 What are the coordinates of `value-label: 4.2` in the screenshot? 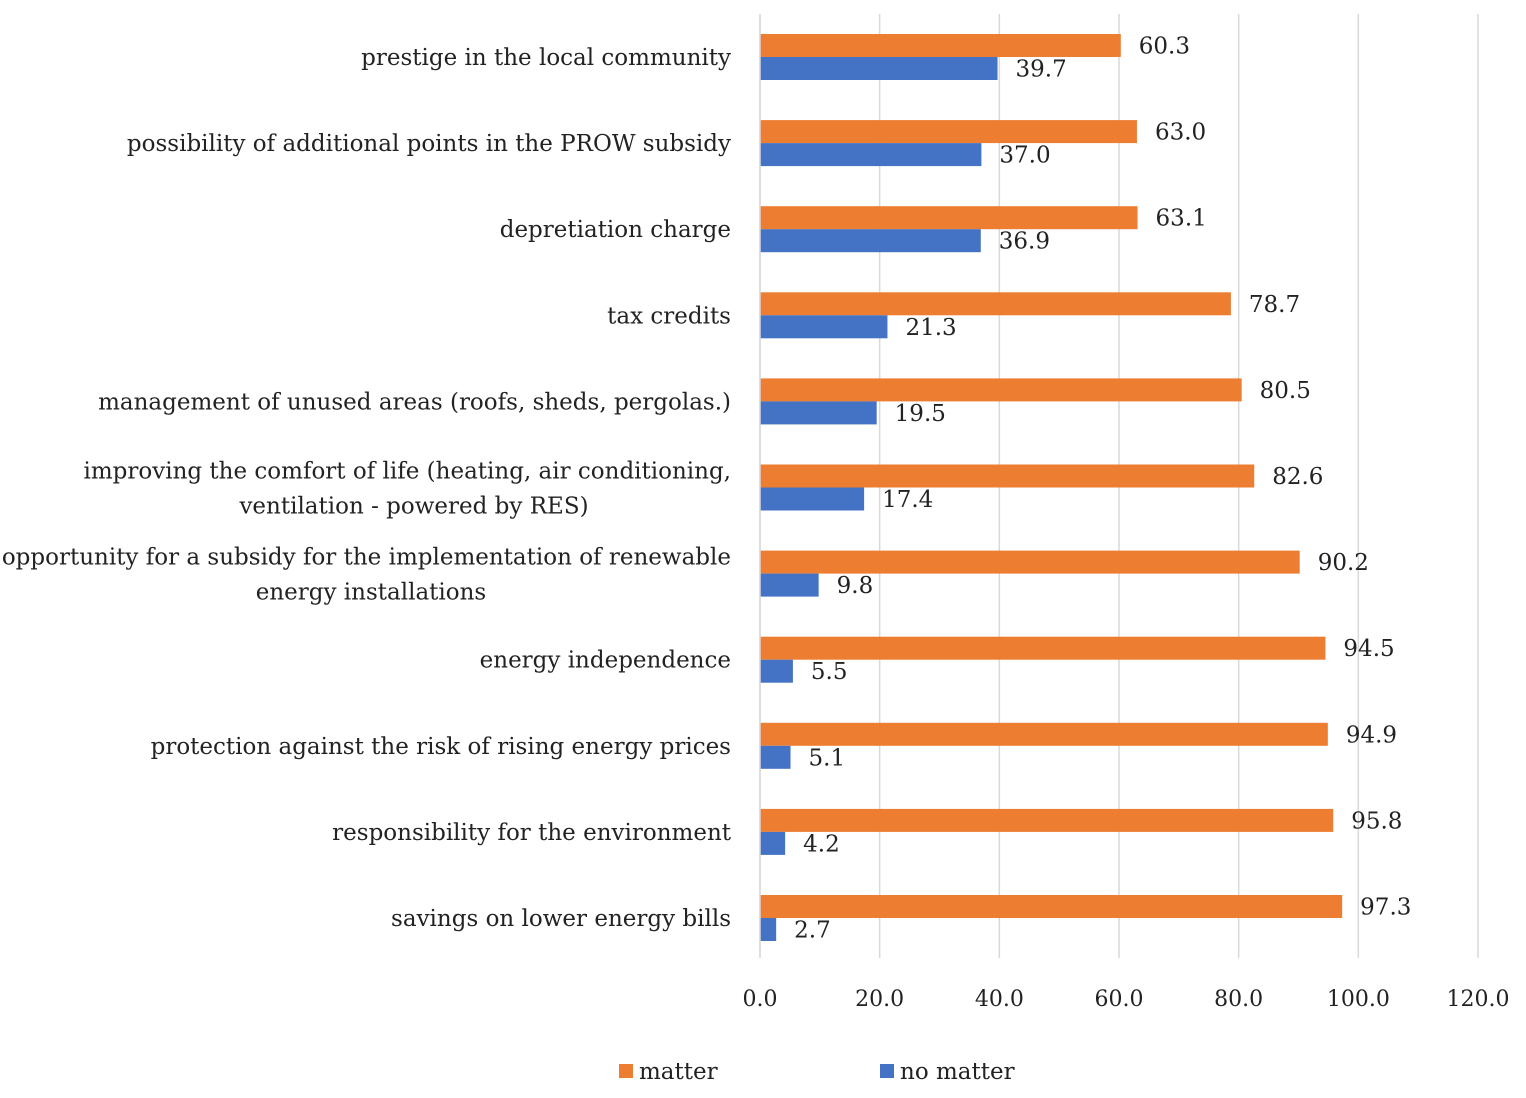 It's located at (821, 844).